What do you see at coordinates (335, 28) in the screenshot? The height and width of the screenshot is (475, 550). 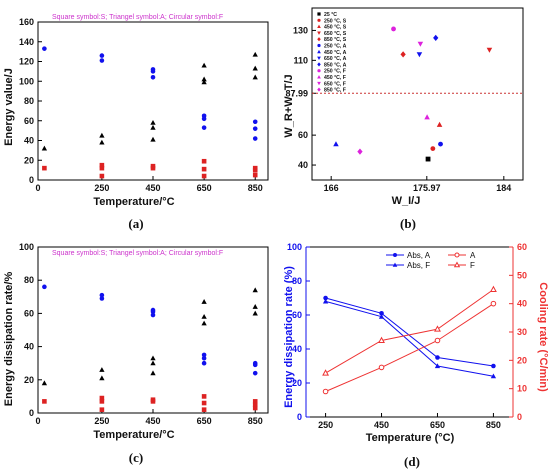 I see `panel-b-legend-label: 450 °C, S` at bounding box center [335, 28].